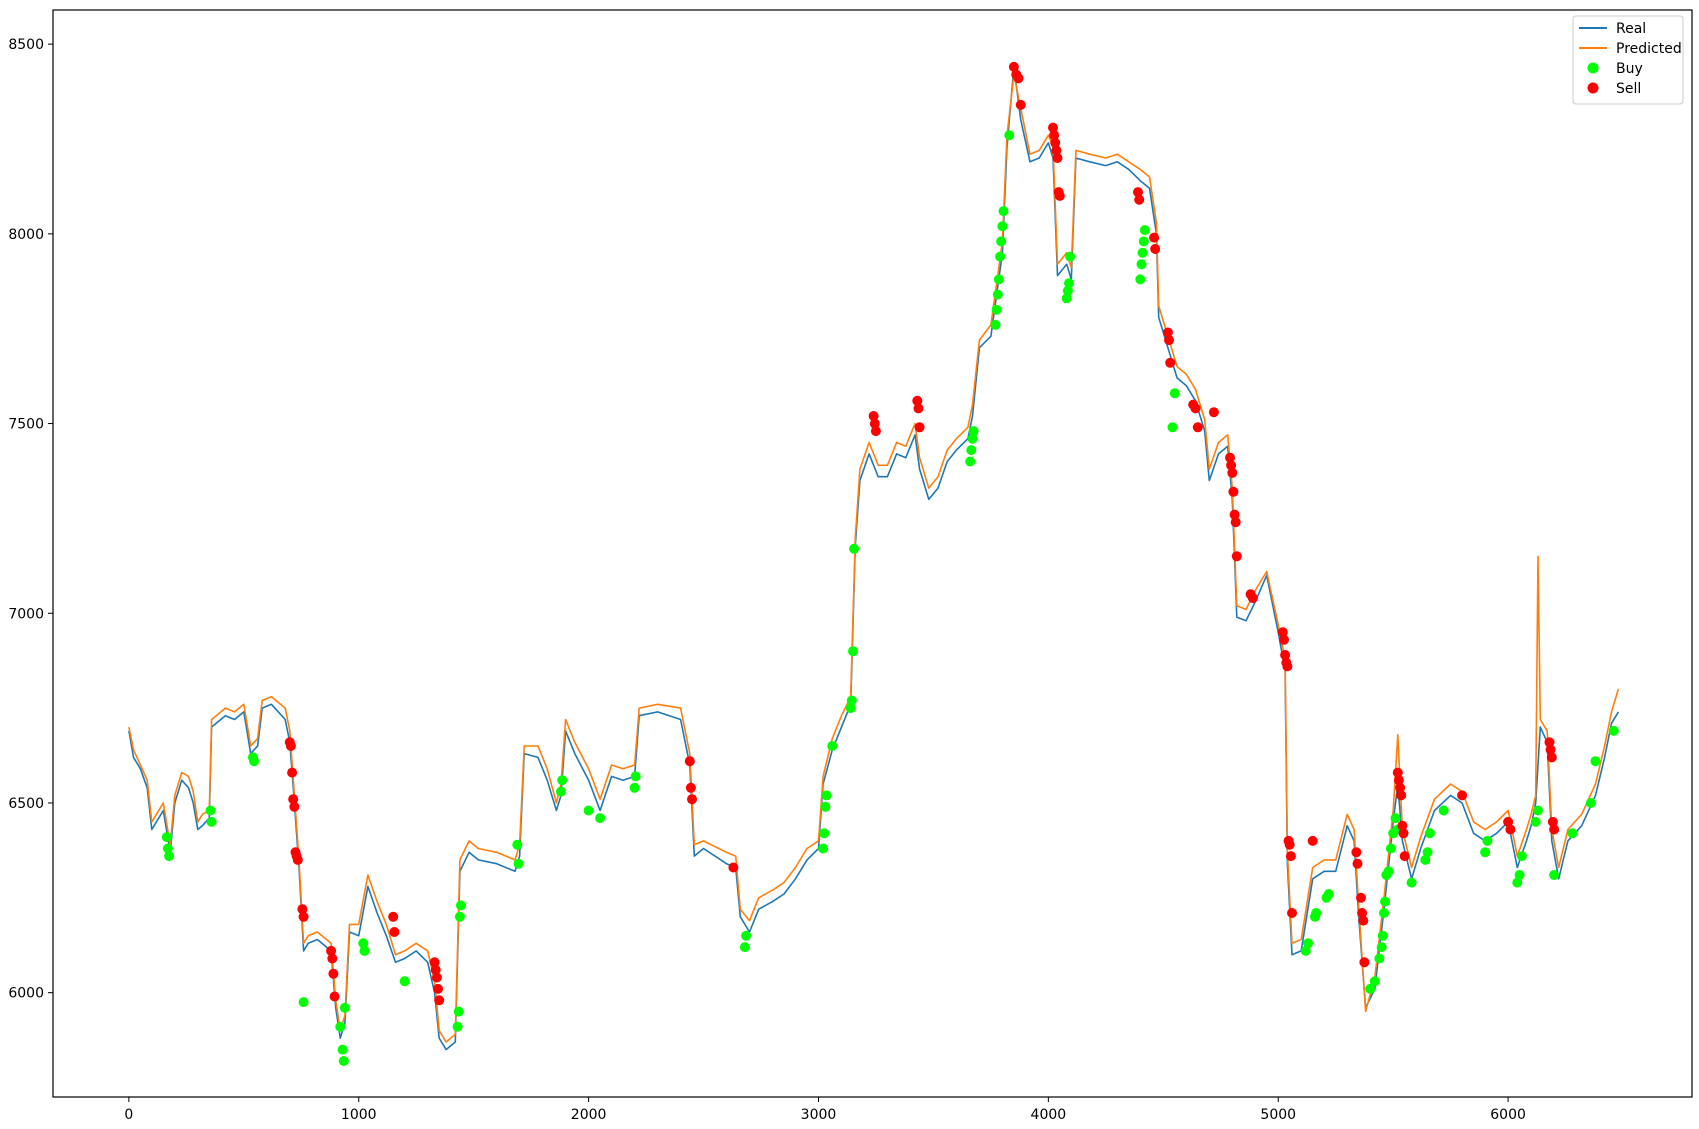 This screenshot has width=1699, height=1129. Describe the element at coordinates (1649, 49) in the screenshot. I see `legend-label-predicted: Predicted` at that location.